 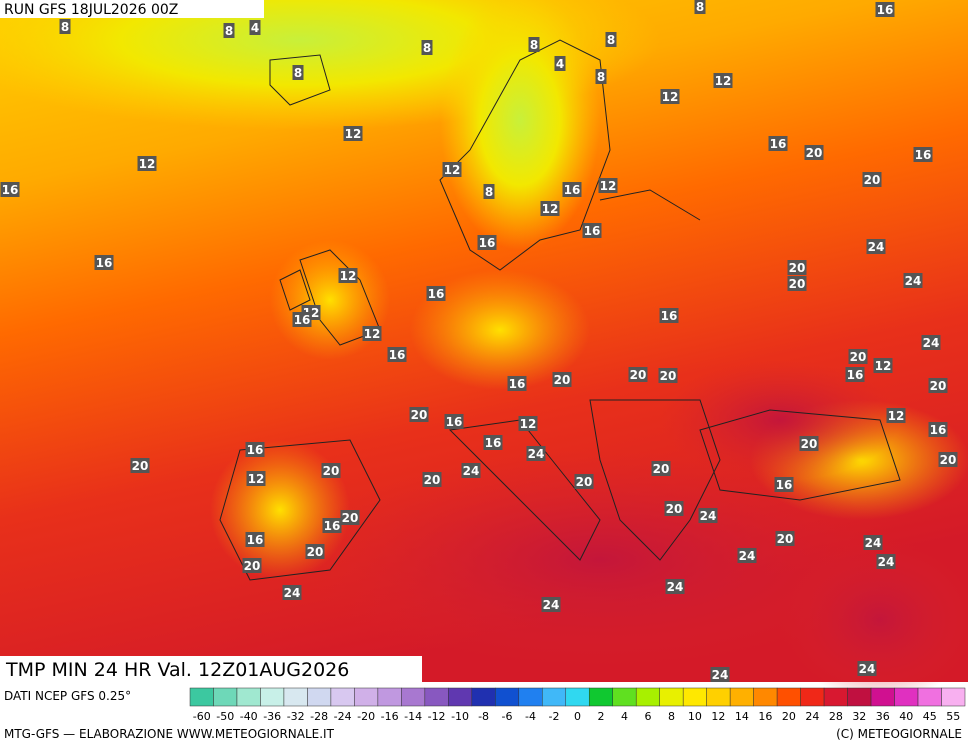 I want to click on colorbar-label: 24, so click(x=812, y=716).